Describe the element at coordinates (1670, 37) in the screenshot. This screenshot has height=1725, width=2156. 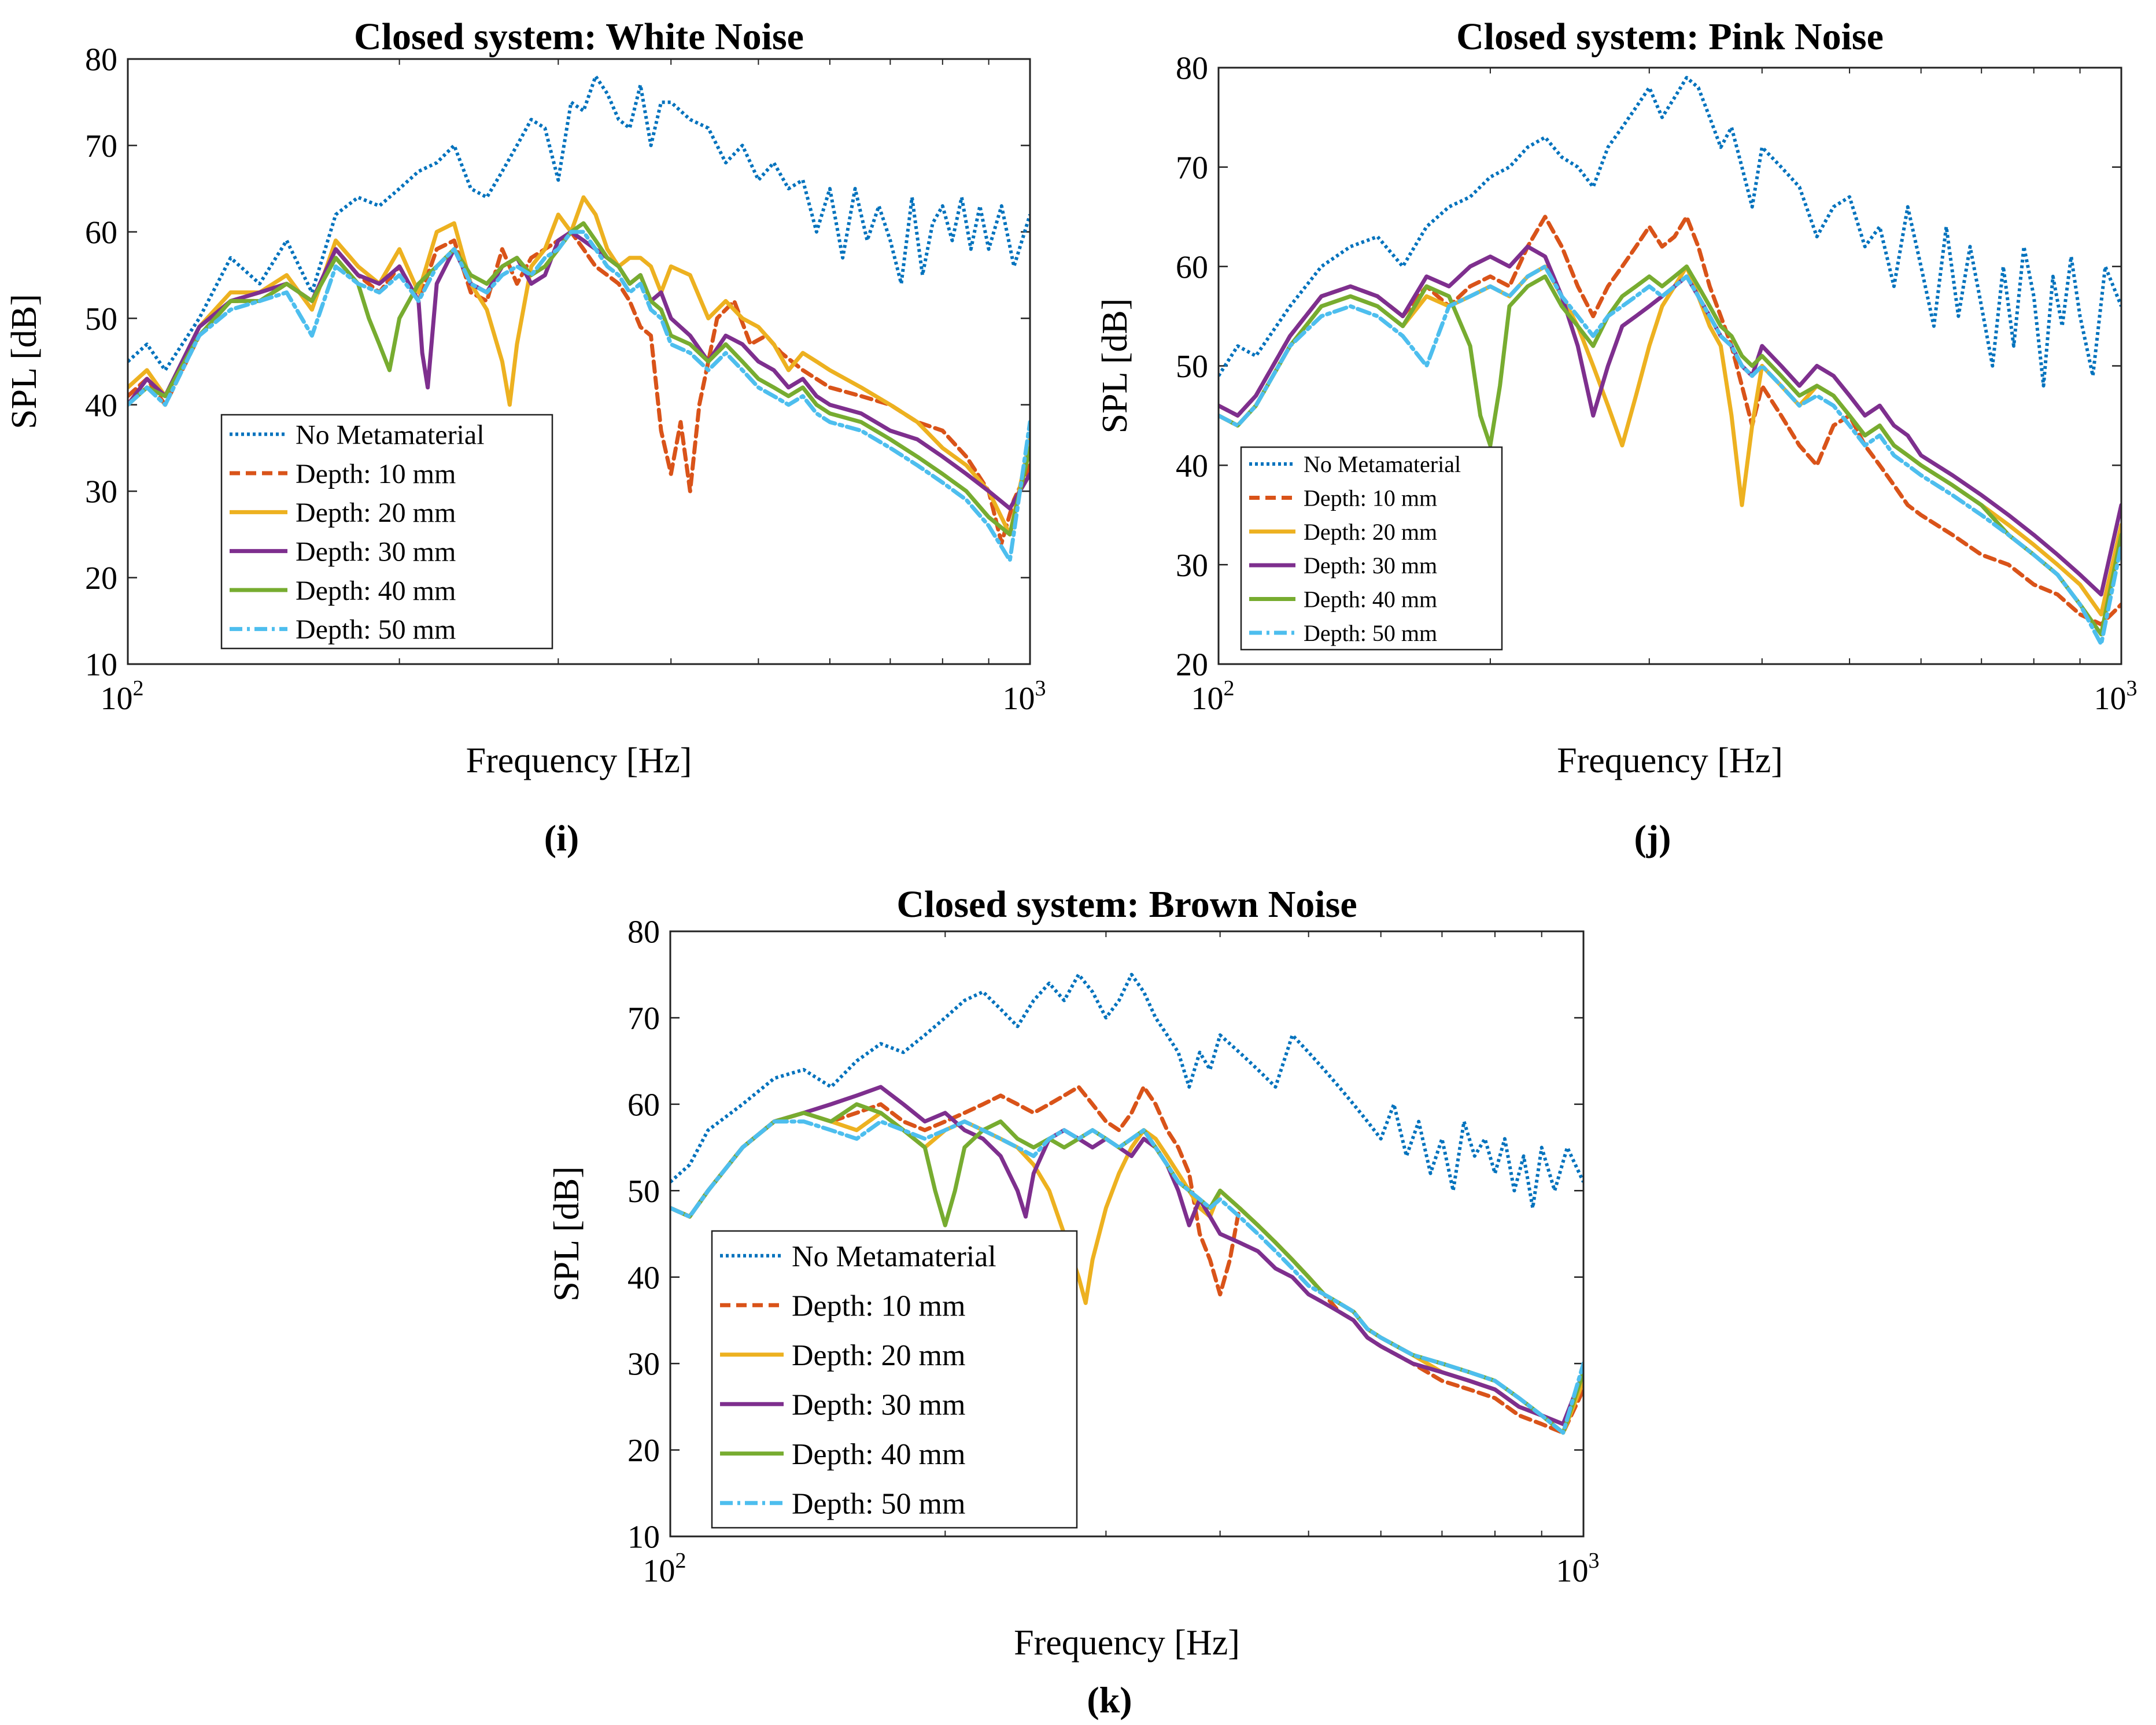
I see `chart-title: Closed system: Pink Noise` at that location.